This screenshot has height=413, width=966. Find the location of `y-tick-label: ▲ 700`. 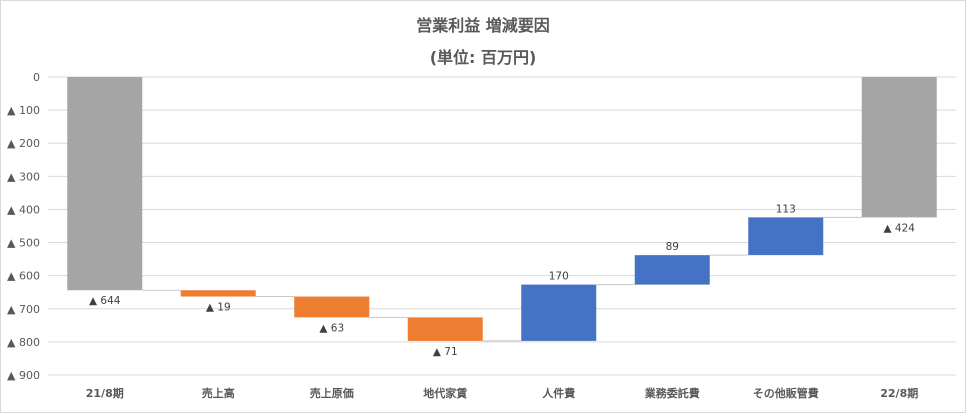

y-tick-label: ▲ 700 is located at coordinates (23, 309).